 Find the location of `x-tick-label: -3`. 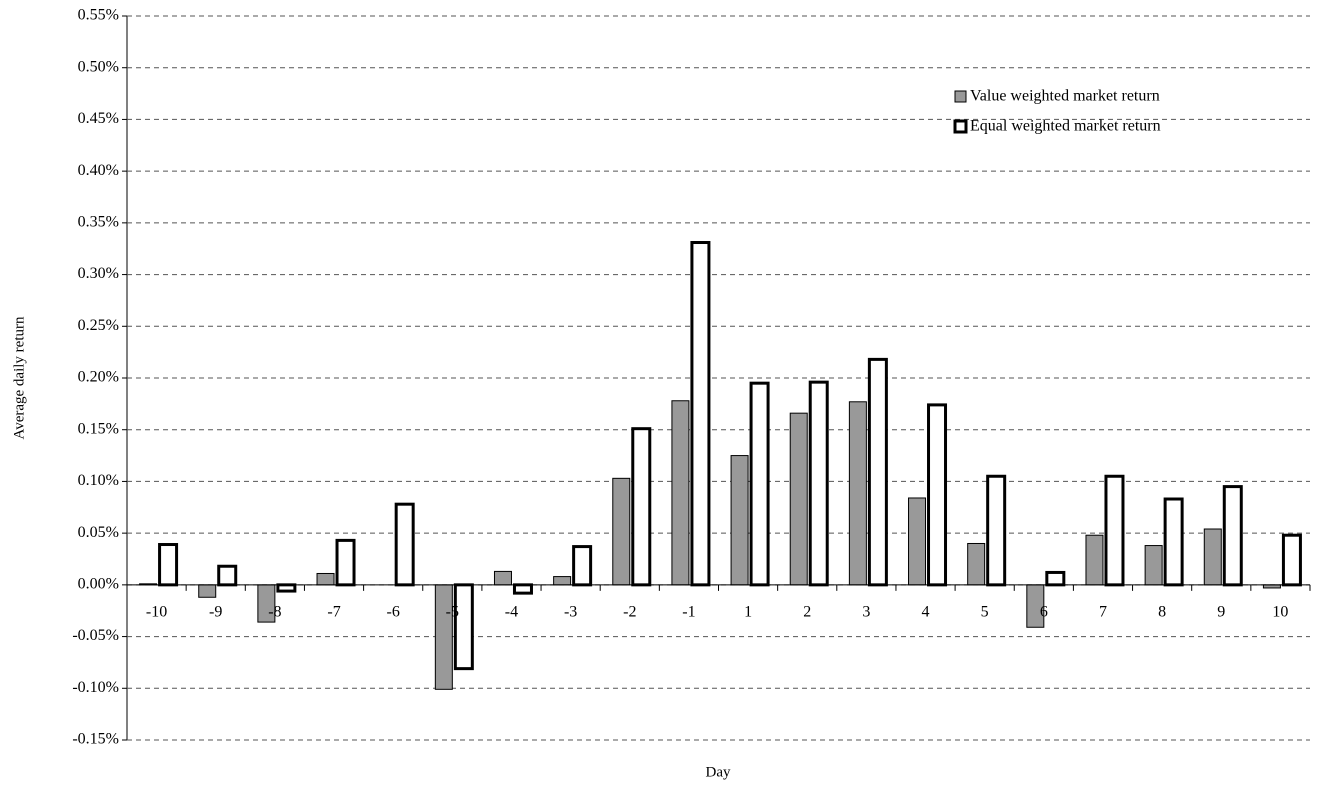

x-tick-label: -3 is located at coordinates (570, 612).